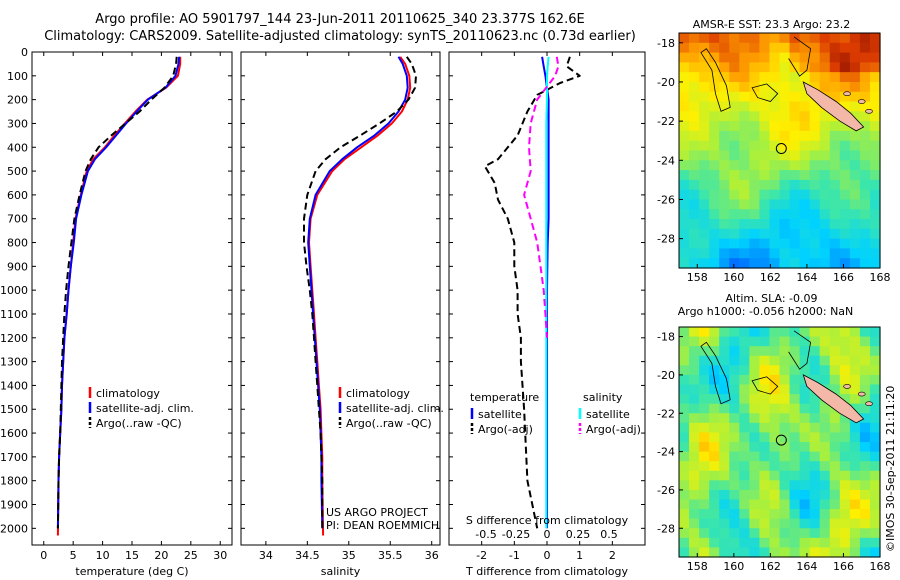 Image resolution: width=900 pixels, height=580 pixels. What do you see at coordinates (613, 429) in the screenshot?
I see `legend-label: Argo(-adj)` at bounding box center [613, 429].